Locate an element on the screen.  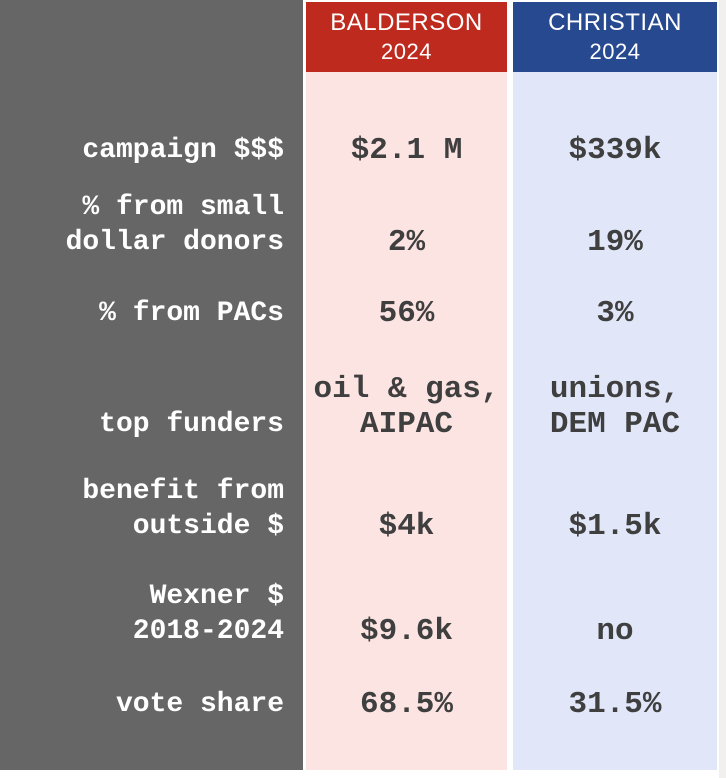
christian-vote-share: 31.5% is located at coordinates (615, 704).